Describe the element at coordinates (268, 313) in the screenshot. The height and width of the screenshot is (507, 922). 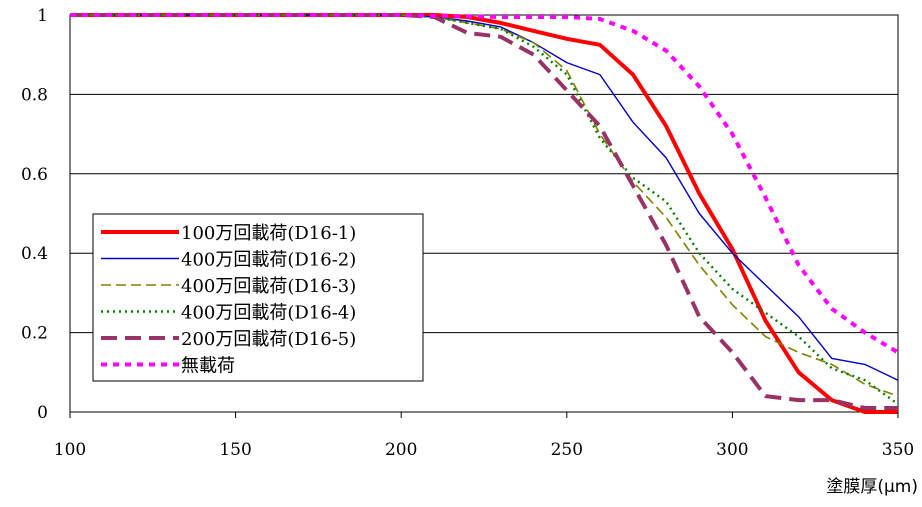
I see `legend-label: 400万回載荷(D16-4)` at that location.